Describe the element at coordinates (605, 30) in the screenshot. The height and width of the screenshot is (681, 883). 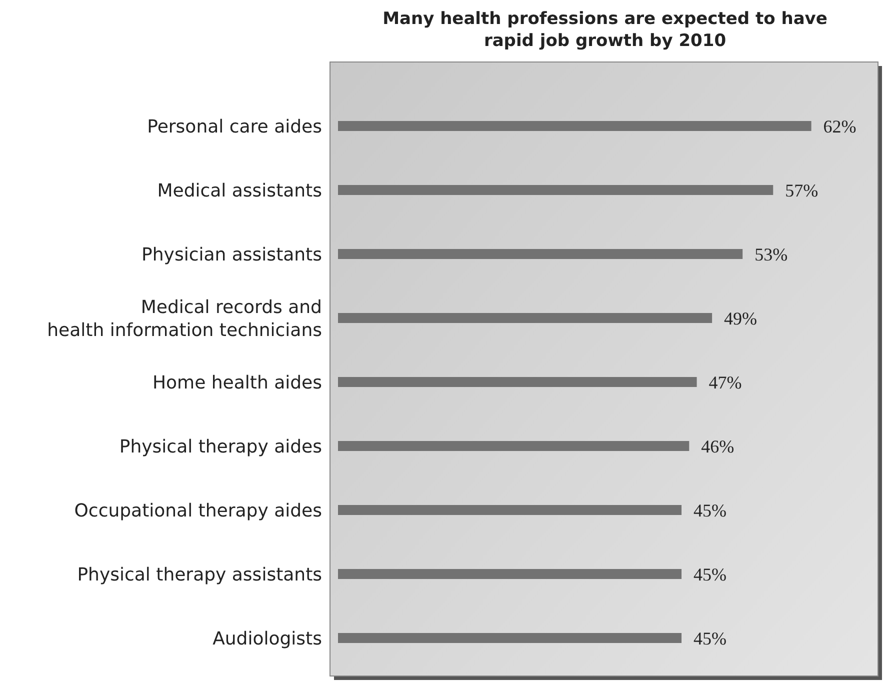
I see `chart-title: Many health professions are expected to have rapid job growth by 2010` at that location.